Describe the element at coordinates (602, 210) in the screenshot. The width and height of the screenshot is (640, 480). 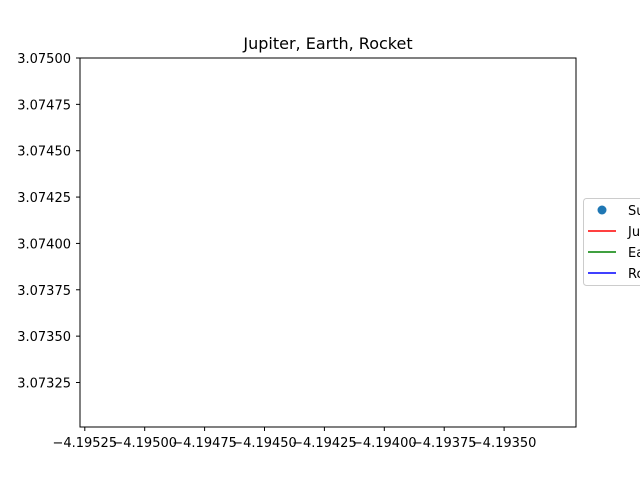
I see `legend-marker` at that location.